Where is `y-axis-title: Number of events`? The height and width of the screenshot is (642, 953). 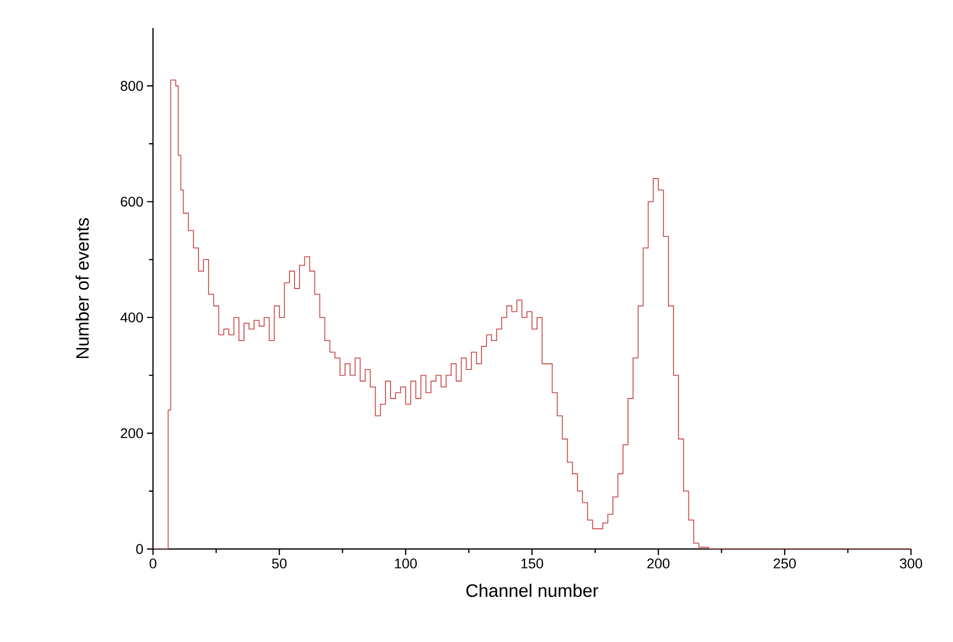 y-axis-title: Number of events is located at coordinates (82, 288).